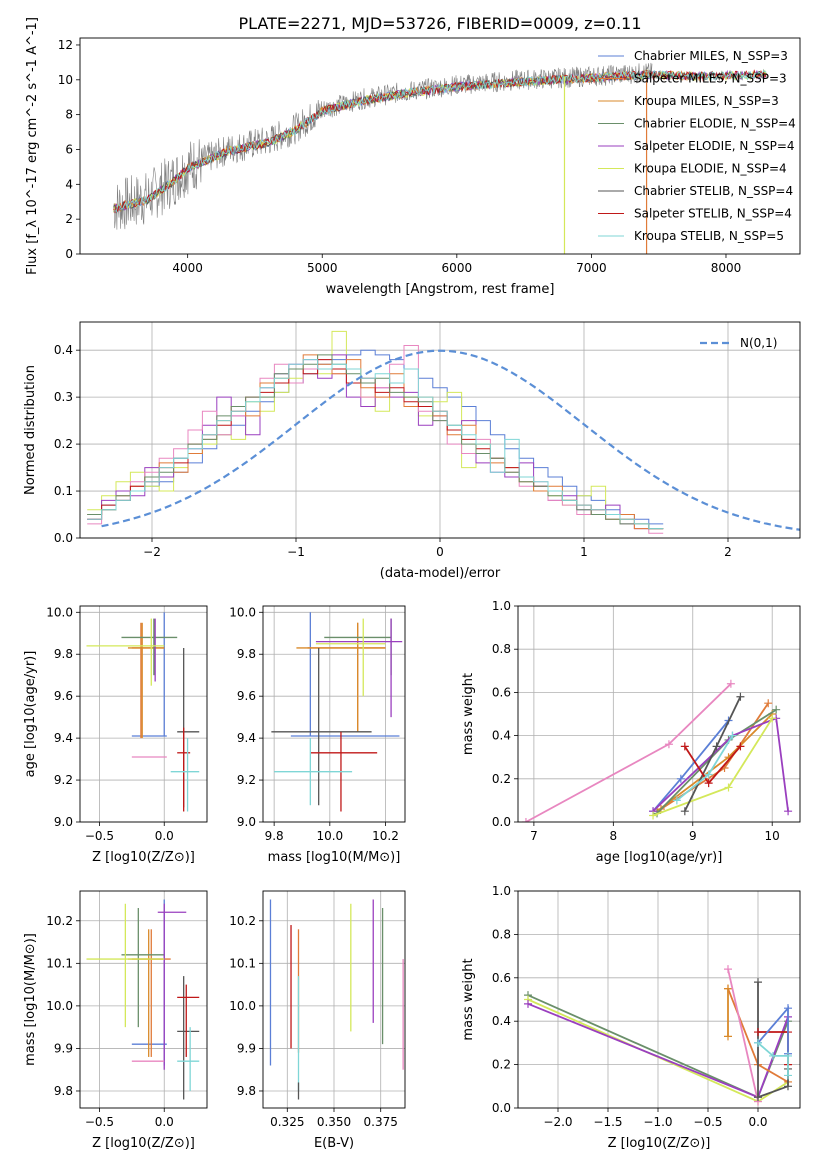  I want to click on x-tick-label: 0, so click(440, 552).